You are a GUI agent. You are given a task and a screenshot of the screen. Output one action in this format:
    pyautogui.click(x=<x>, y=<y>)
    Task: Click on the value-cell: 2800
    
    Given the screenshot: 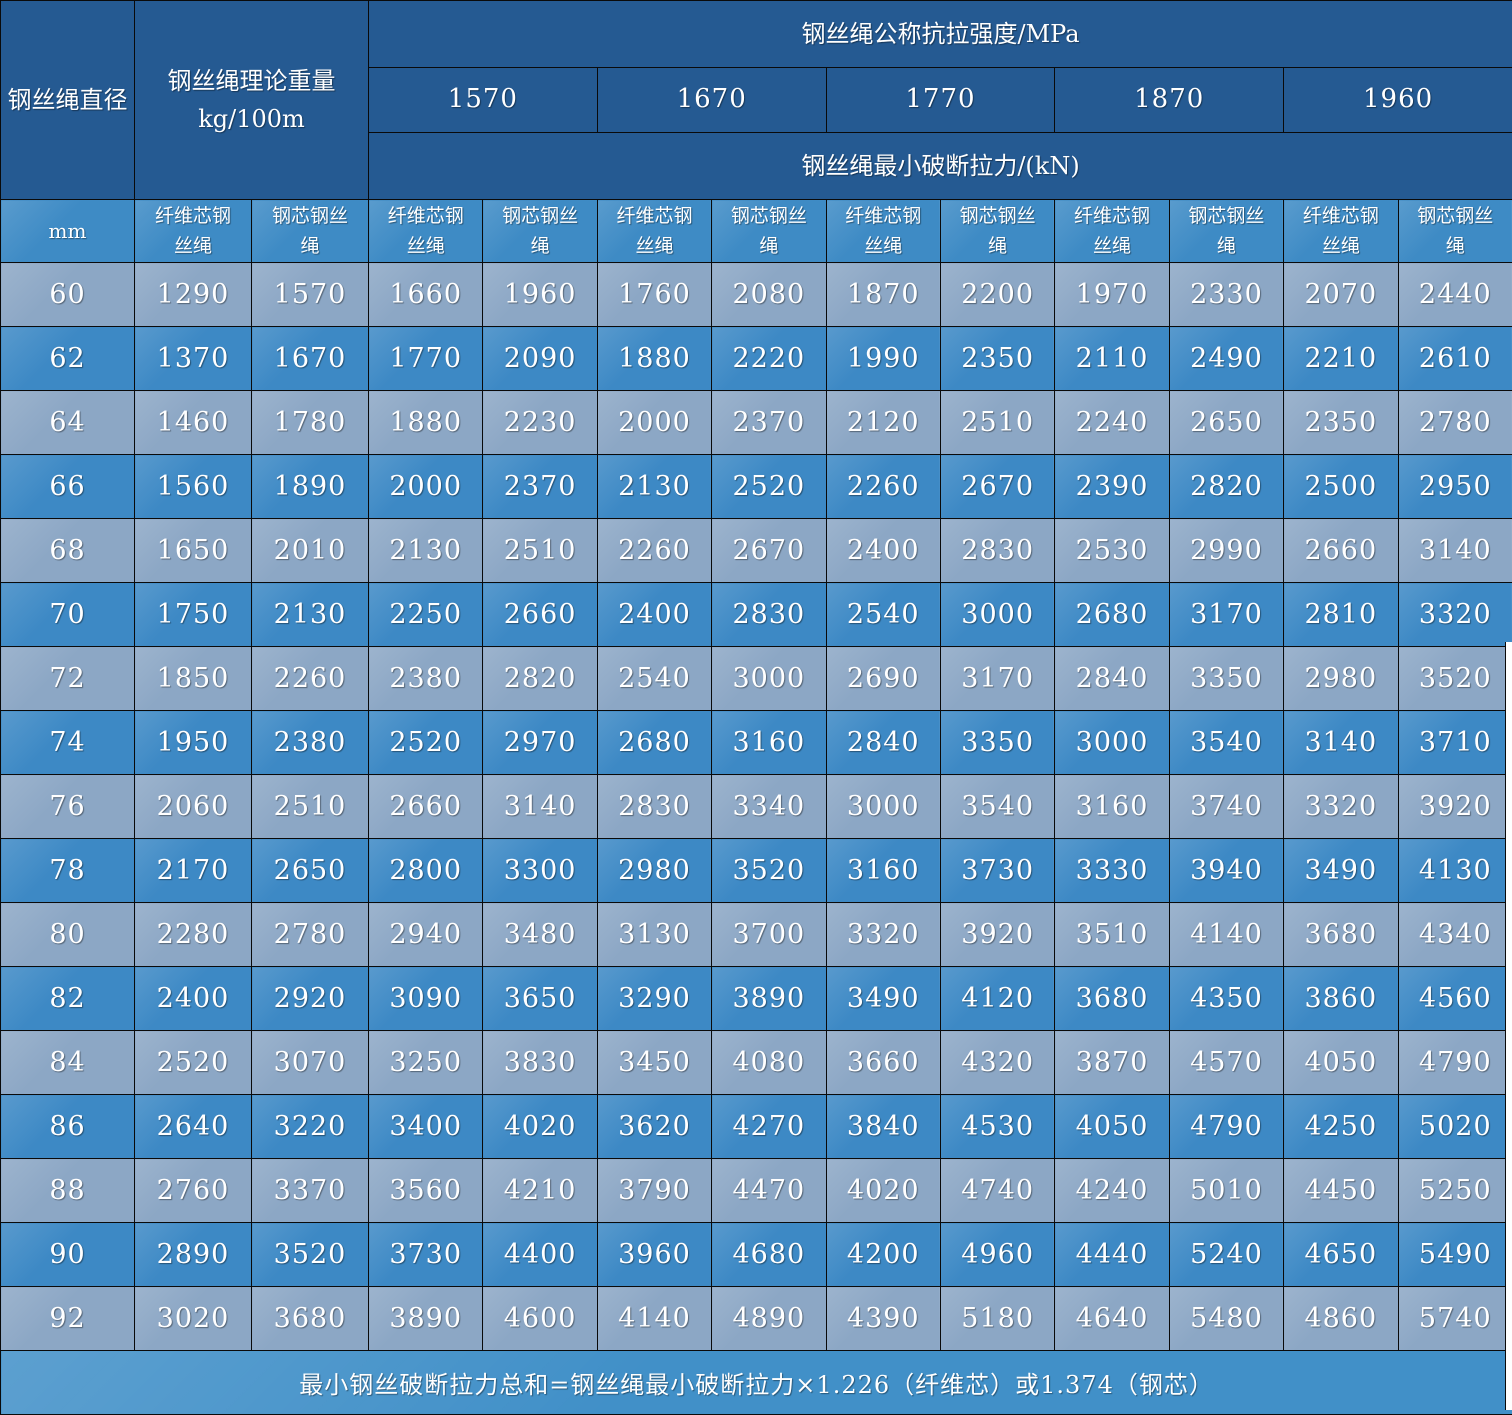 What is the action you would take?
    pyautogui.click(x=426, y=871)
    